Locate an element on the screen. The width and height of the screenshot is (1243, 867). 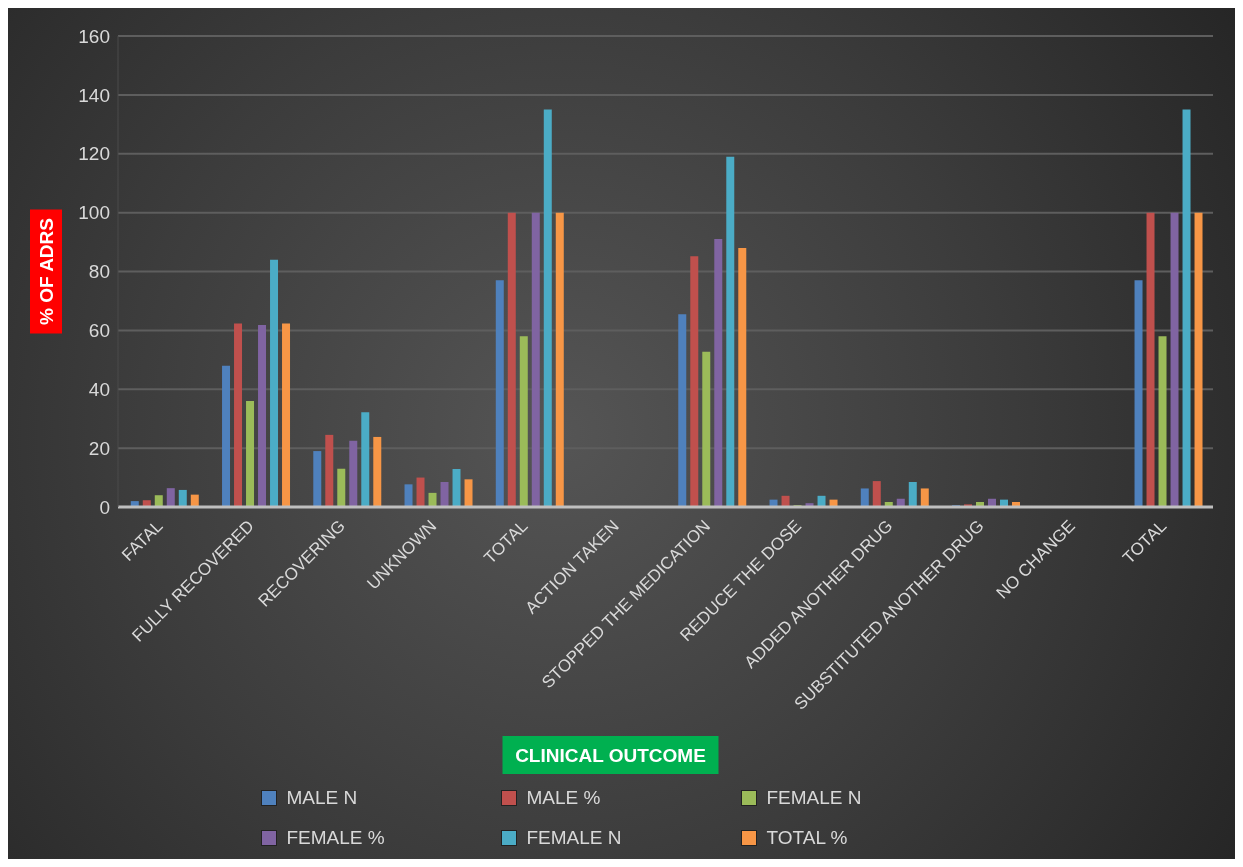
legend-label: MALE N is located at coordinates (322, 798).